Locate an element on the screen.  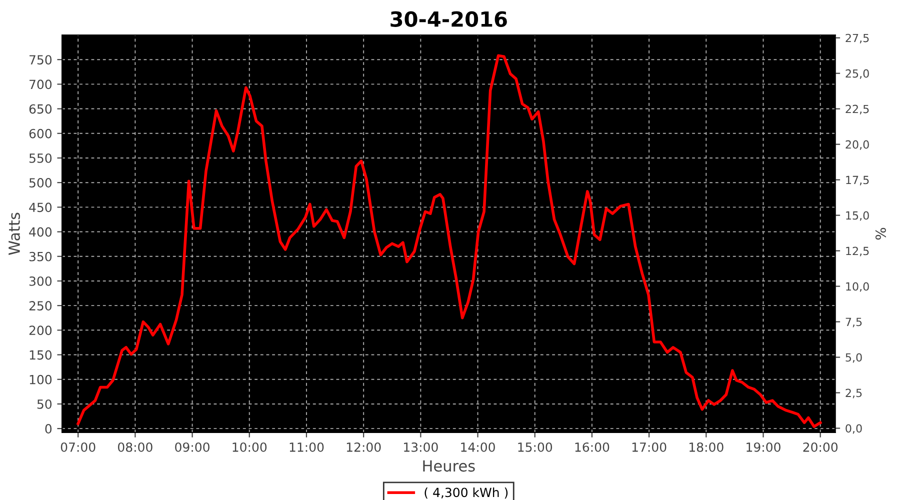
y-tick-label: 100 is located at coordinates (41, 379).